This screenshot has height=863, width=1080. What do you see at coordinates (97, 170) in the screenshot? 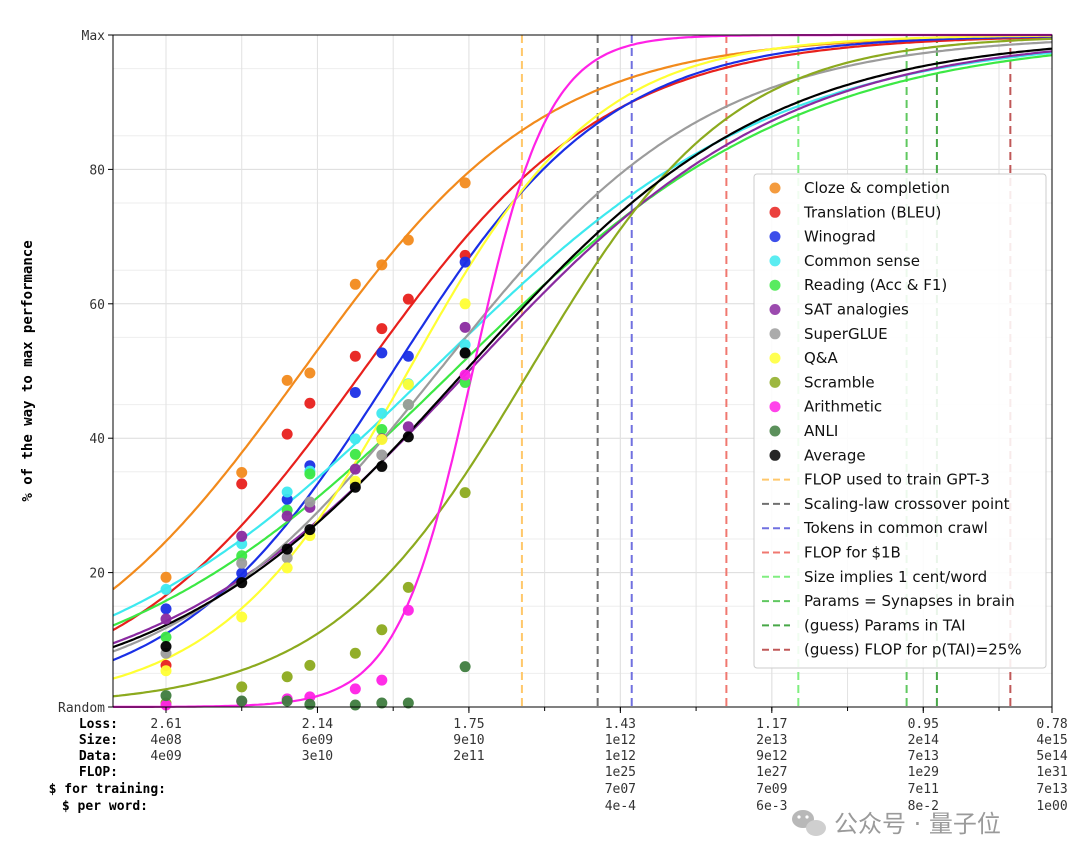
I see `y-tick-label: 80` at bounding box center [97, 170].